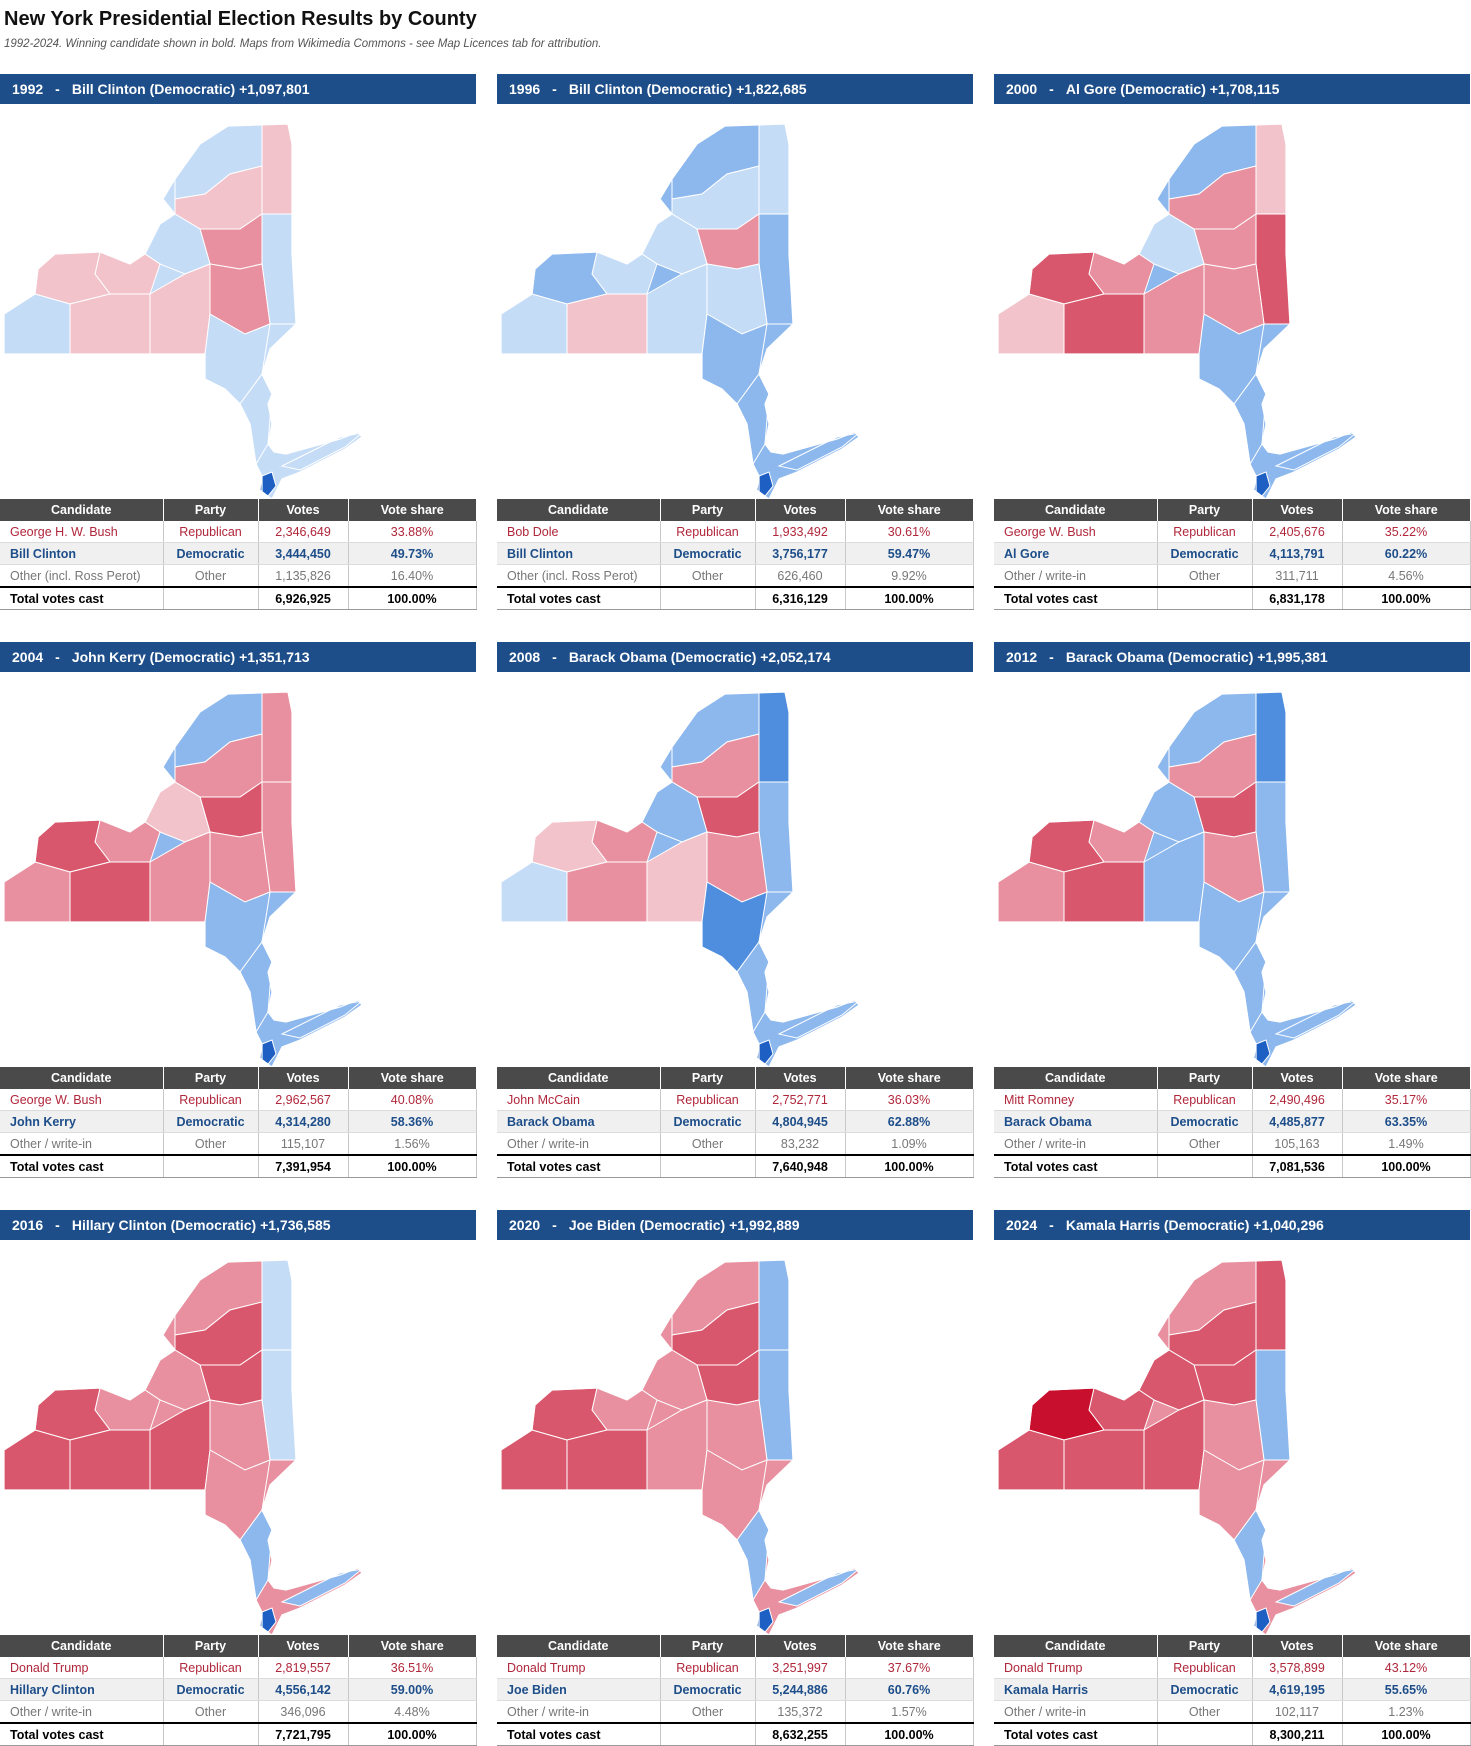 The height and width of the screenshot is (1746, 1471). What do you see at coordinates (1022, 1225) in the screenshot?
I see `panel-year: 2024` at bounding box center [1022, 1225].